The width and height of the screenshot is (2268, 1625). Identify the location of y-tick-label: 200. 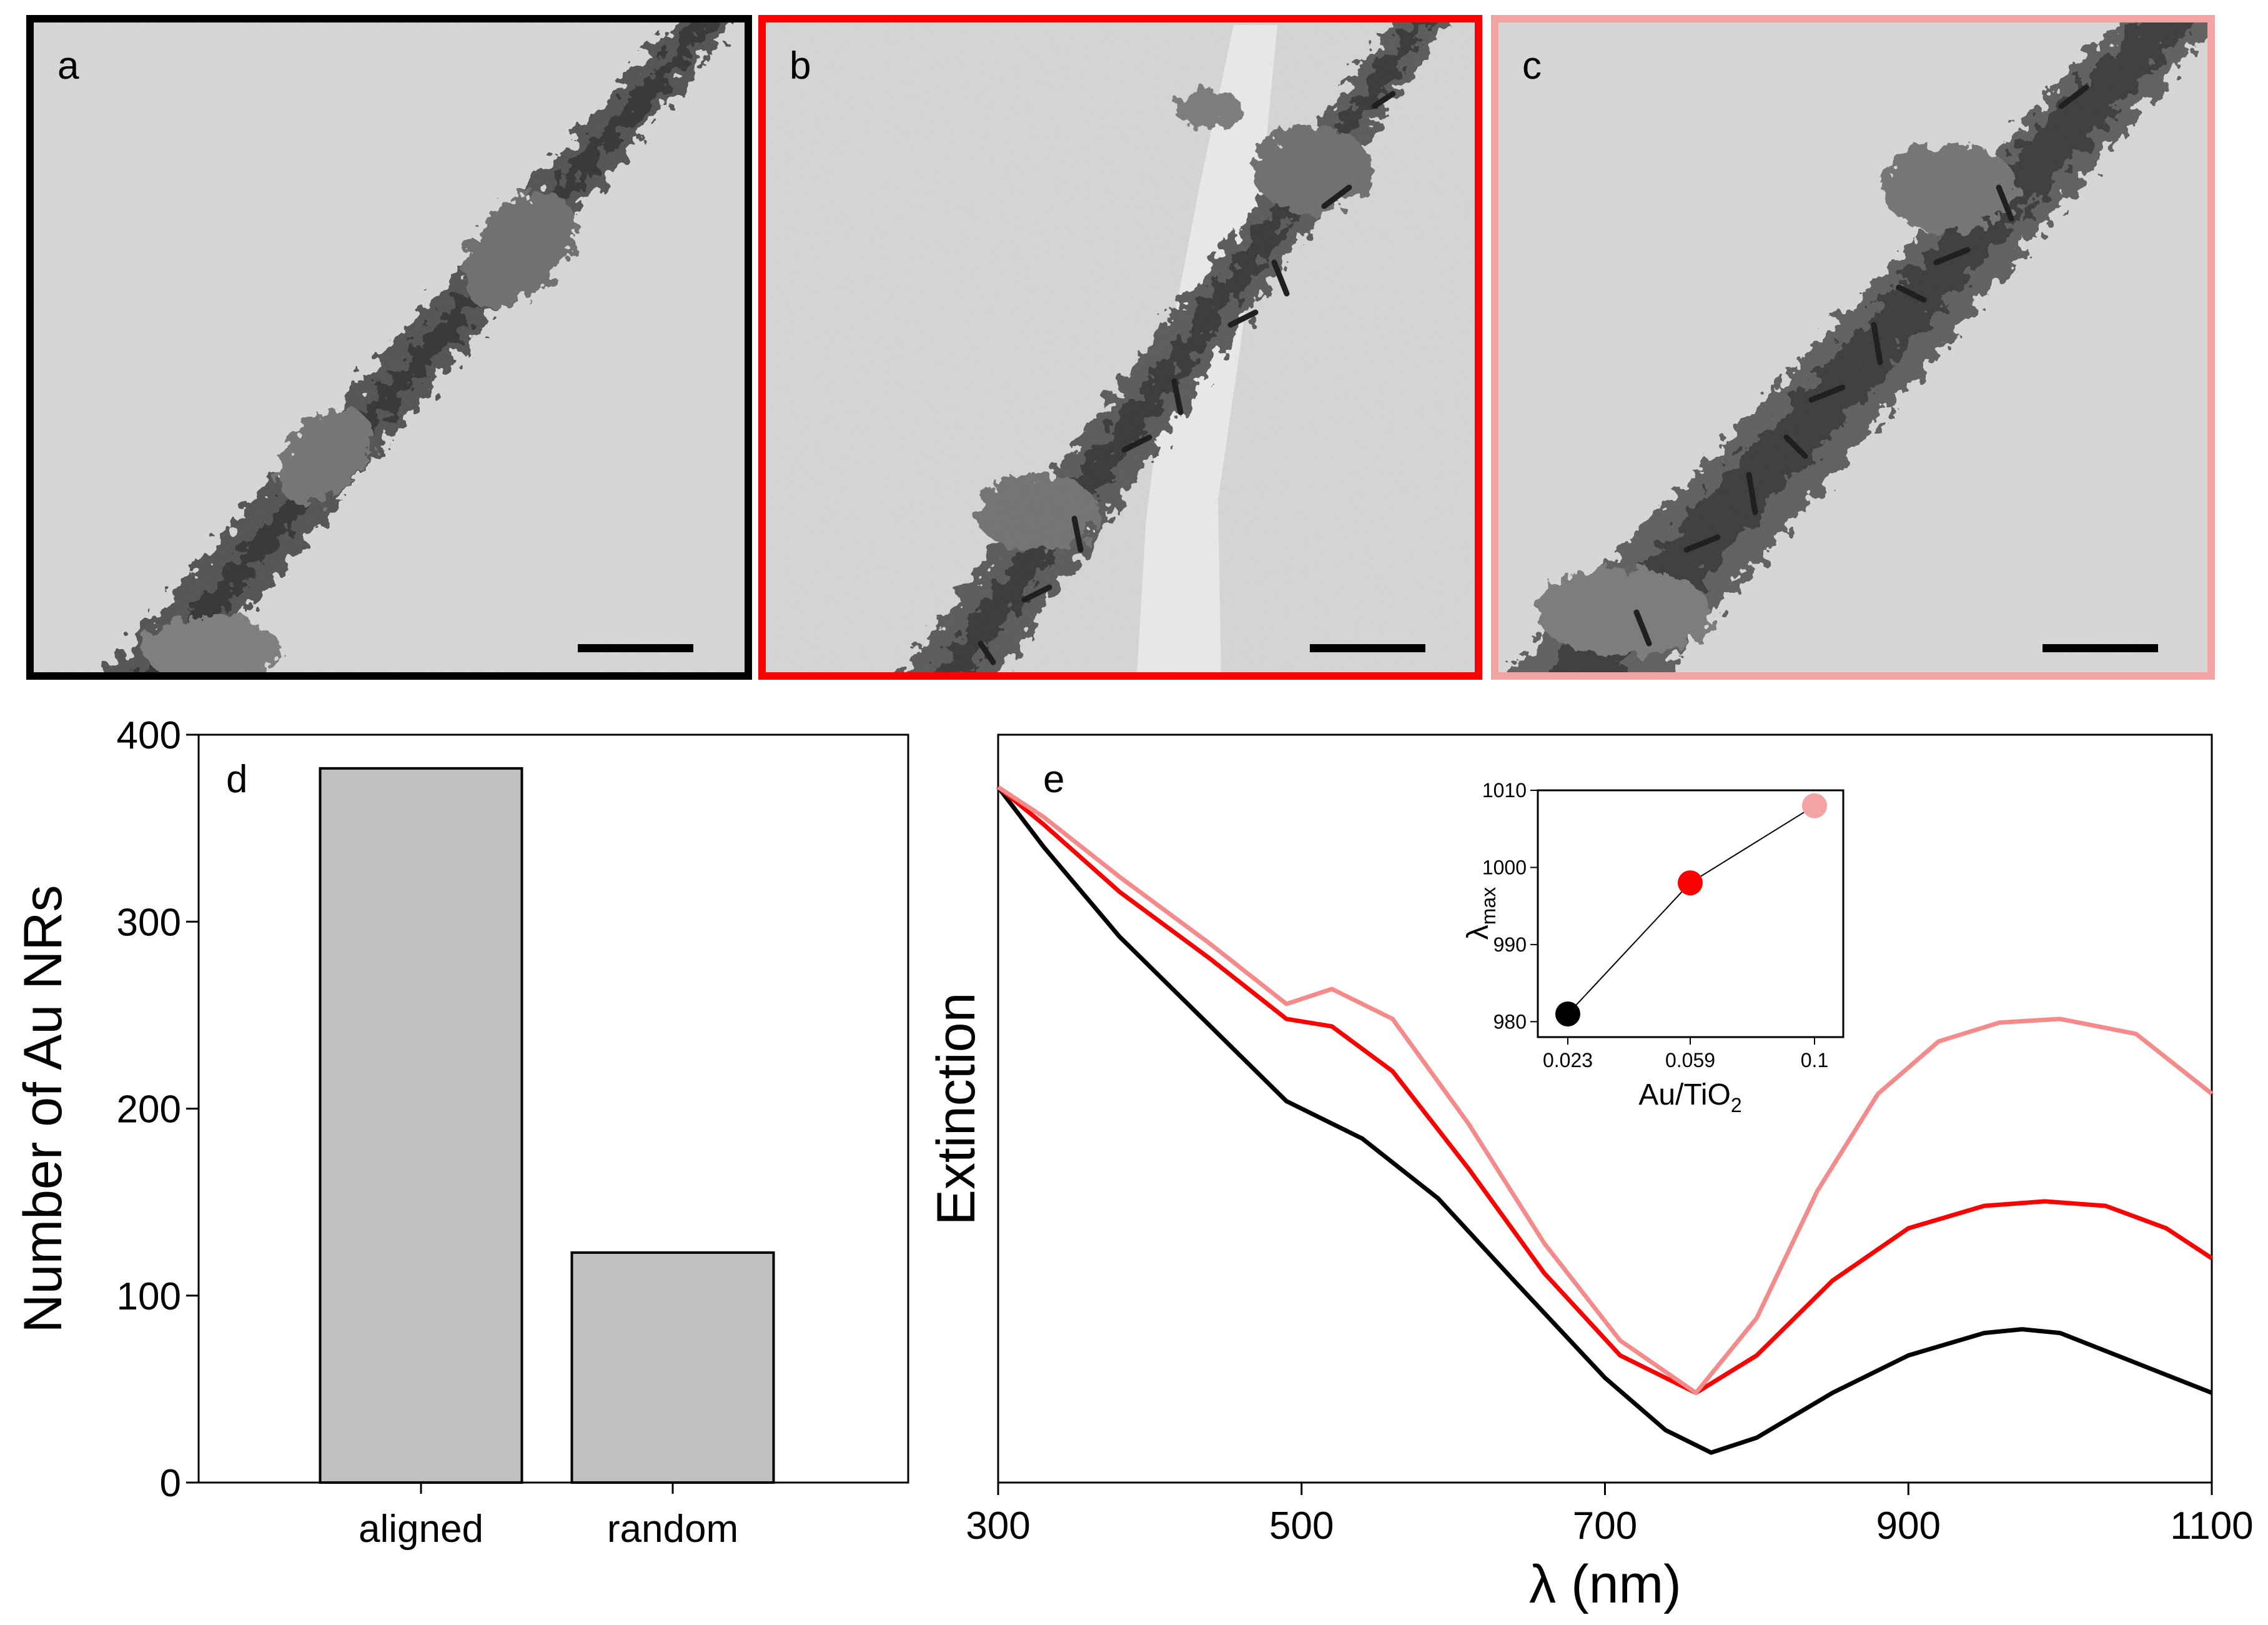
(149, 1109).